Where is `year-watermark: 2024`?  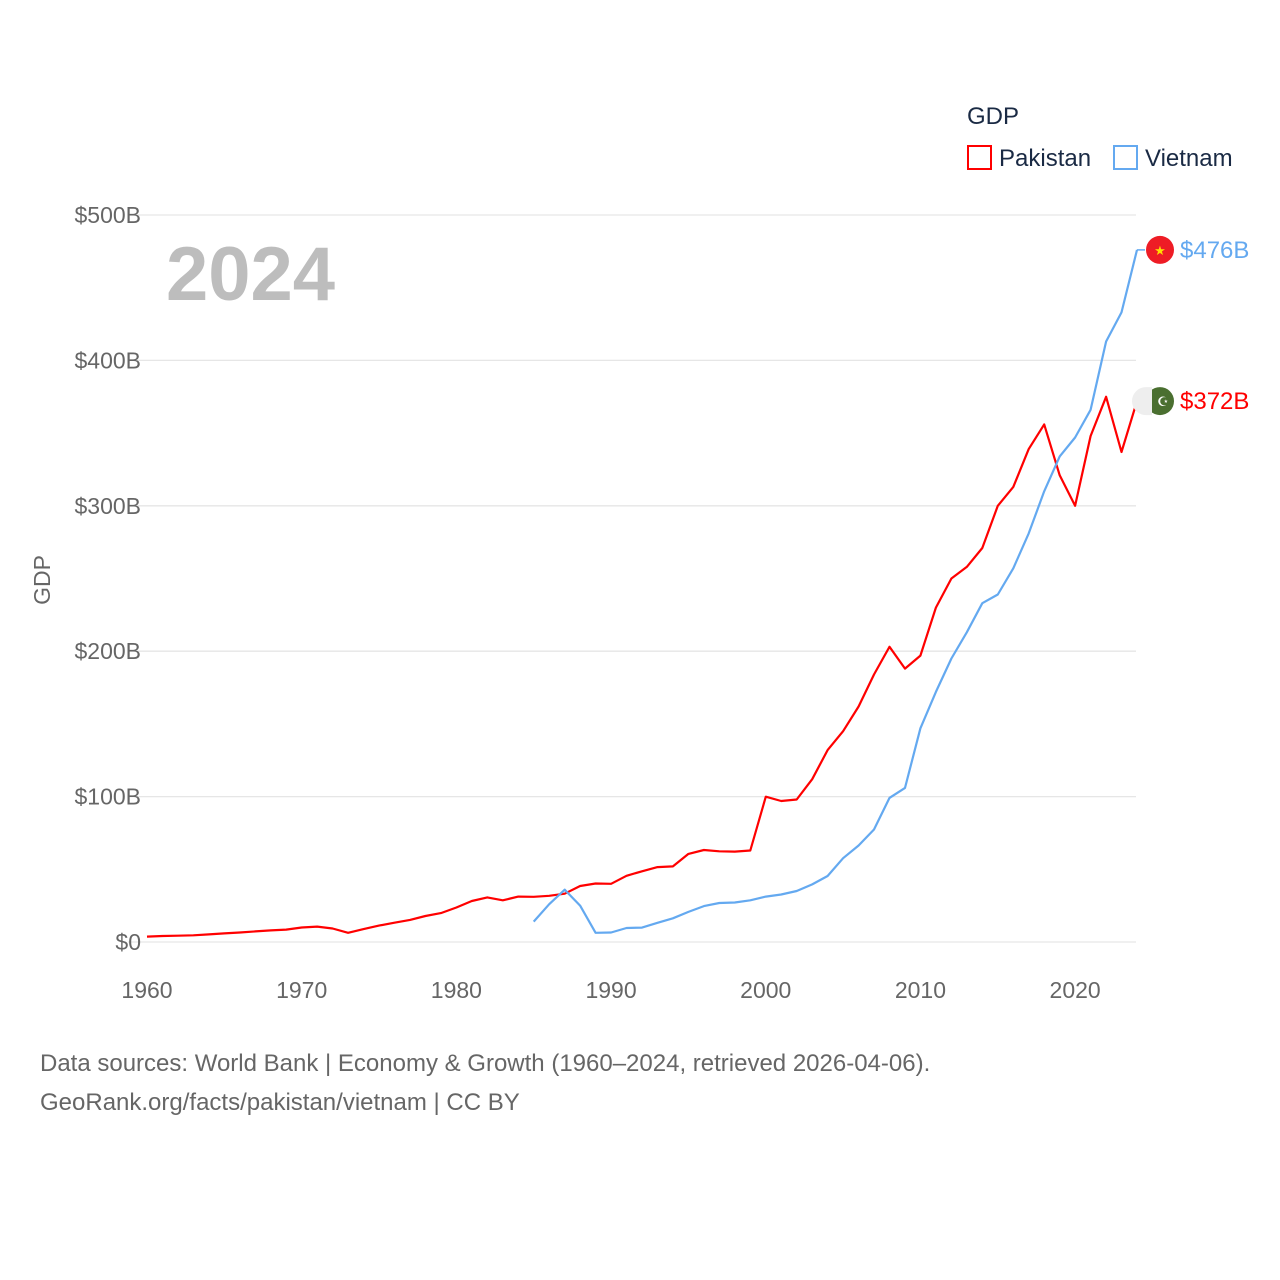 year-watermark: 2024 is located at coordinates (250, 274).